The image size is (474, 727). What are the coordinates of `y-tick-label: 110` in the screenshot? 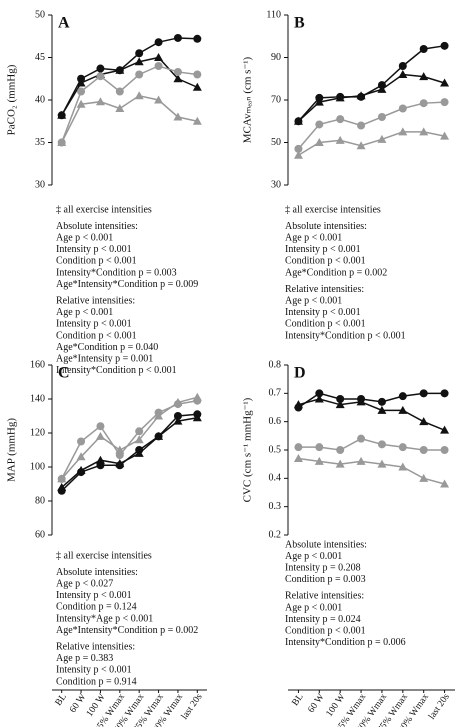 It's located at (273, 14).